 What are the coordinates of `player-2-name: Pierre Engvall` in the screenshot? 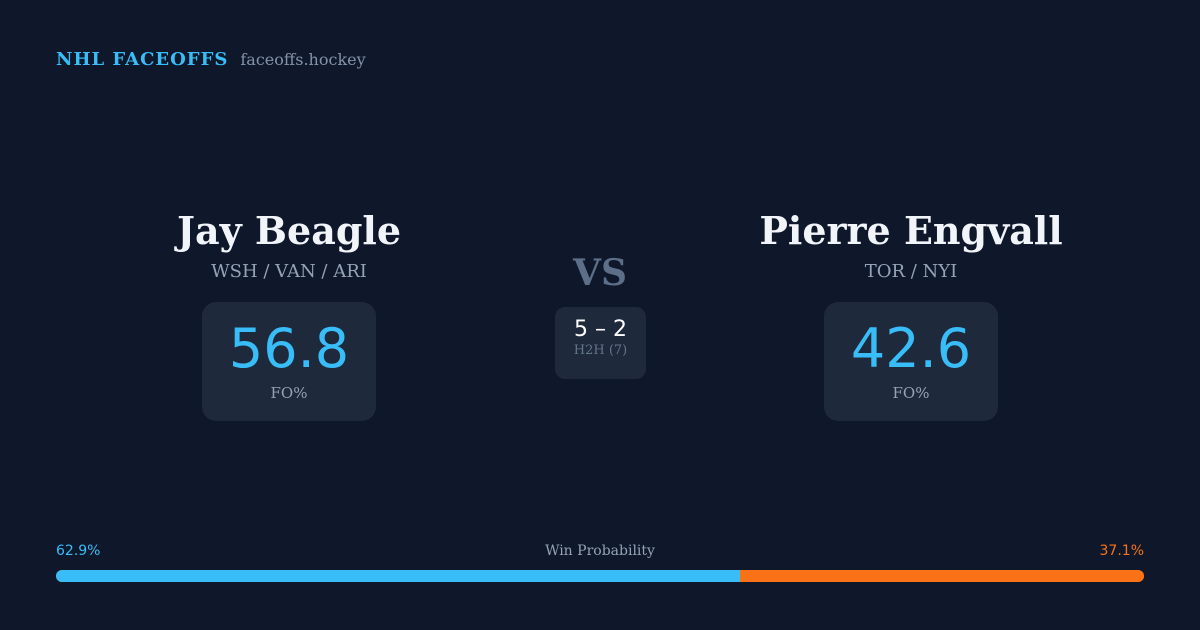 It's located at (911, 230).